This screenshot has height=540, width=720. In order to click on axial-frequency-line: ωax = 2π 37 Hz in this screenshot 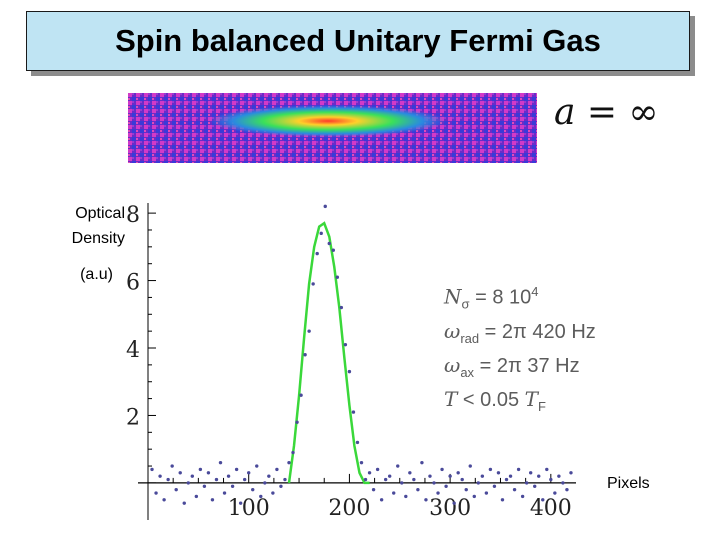, I will do `click(520, 369)`.